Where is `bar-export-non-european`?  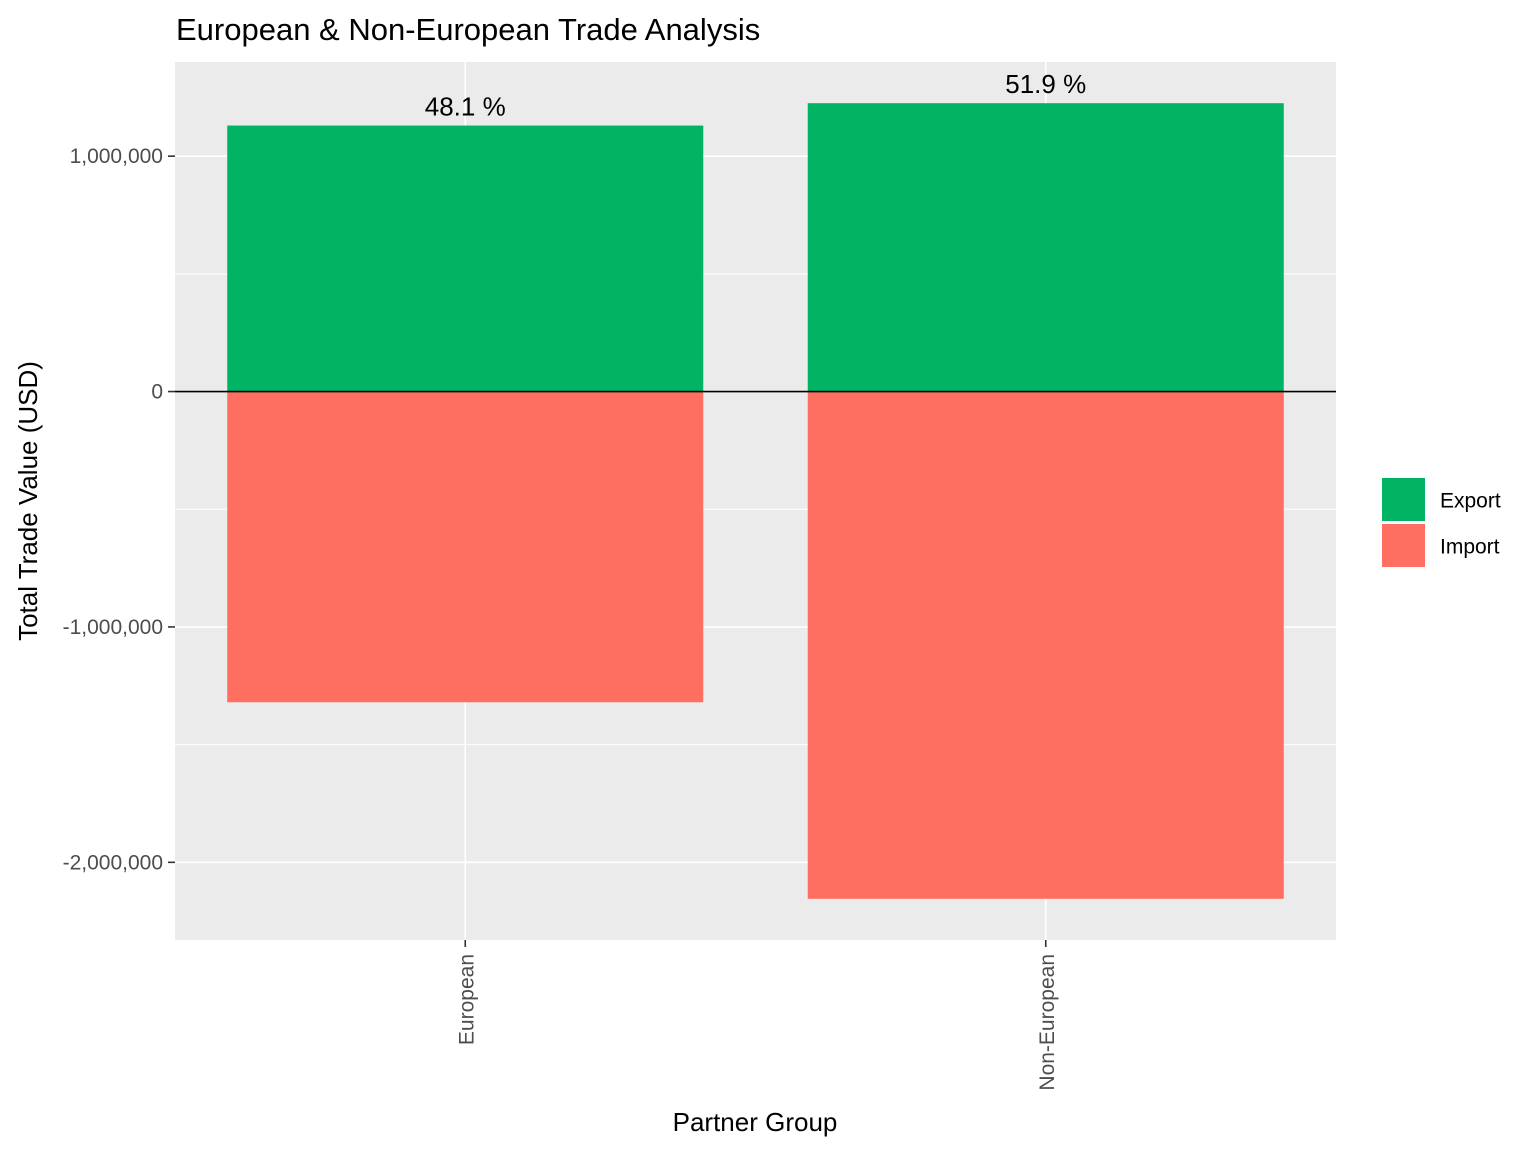
bar-export-non-european is located at coordinates (1045, 247).